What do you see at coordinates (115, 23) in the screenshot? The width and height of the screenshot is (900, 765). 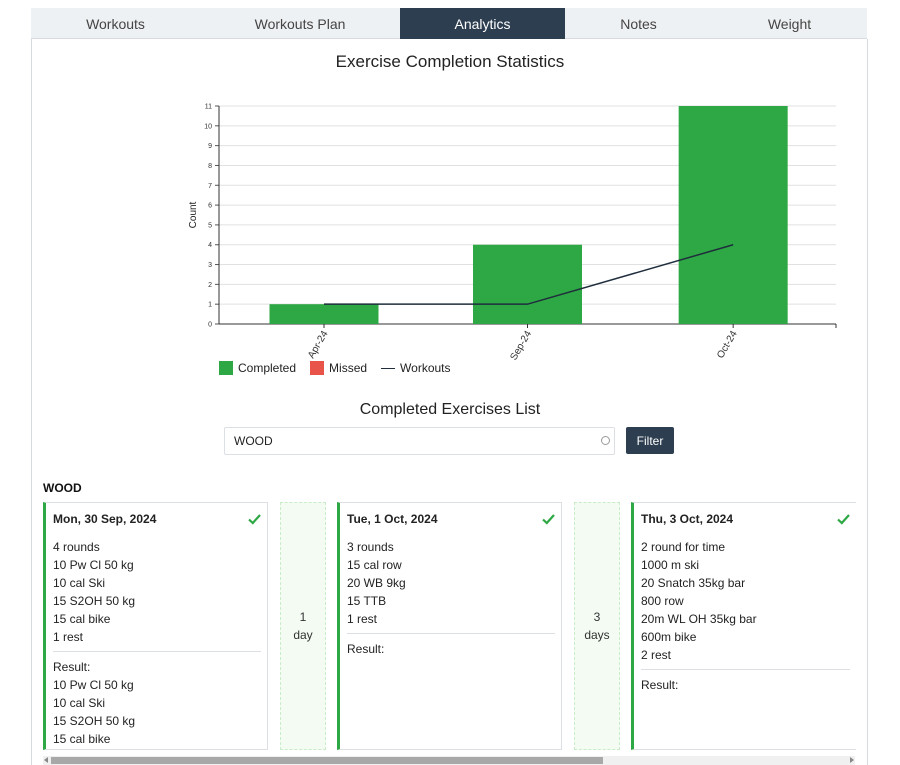 I see `tab-workouts: Workouts` at bounding box center [115, 23].